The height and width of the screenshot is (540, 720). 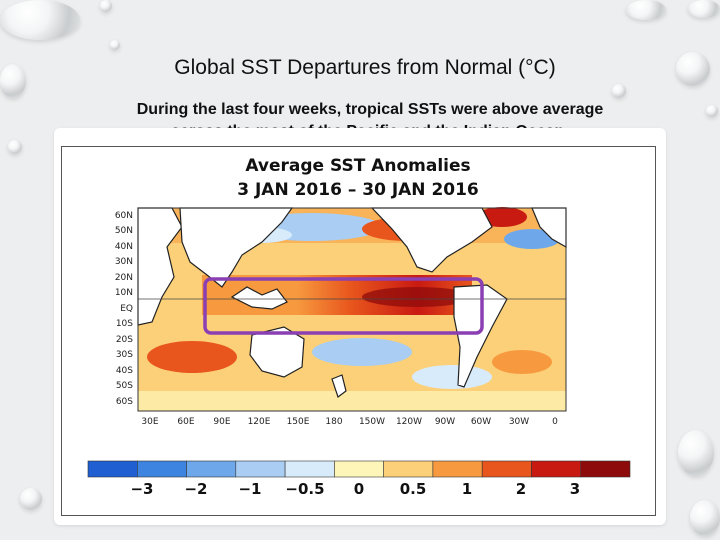 What do you see at coordinates (192, 357) in the screenshot?
I see `indian-ocean-warm-patch` at bounding box center [192, 357].